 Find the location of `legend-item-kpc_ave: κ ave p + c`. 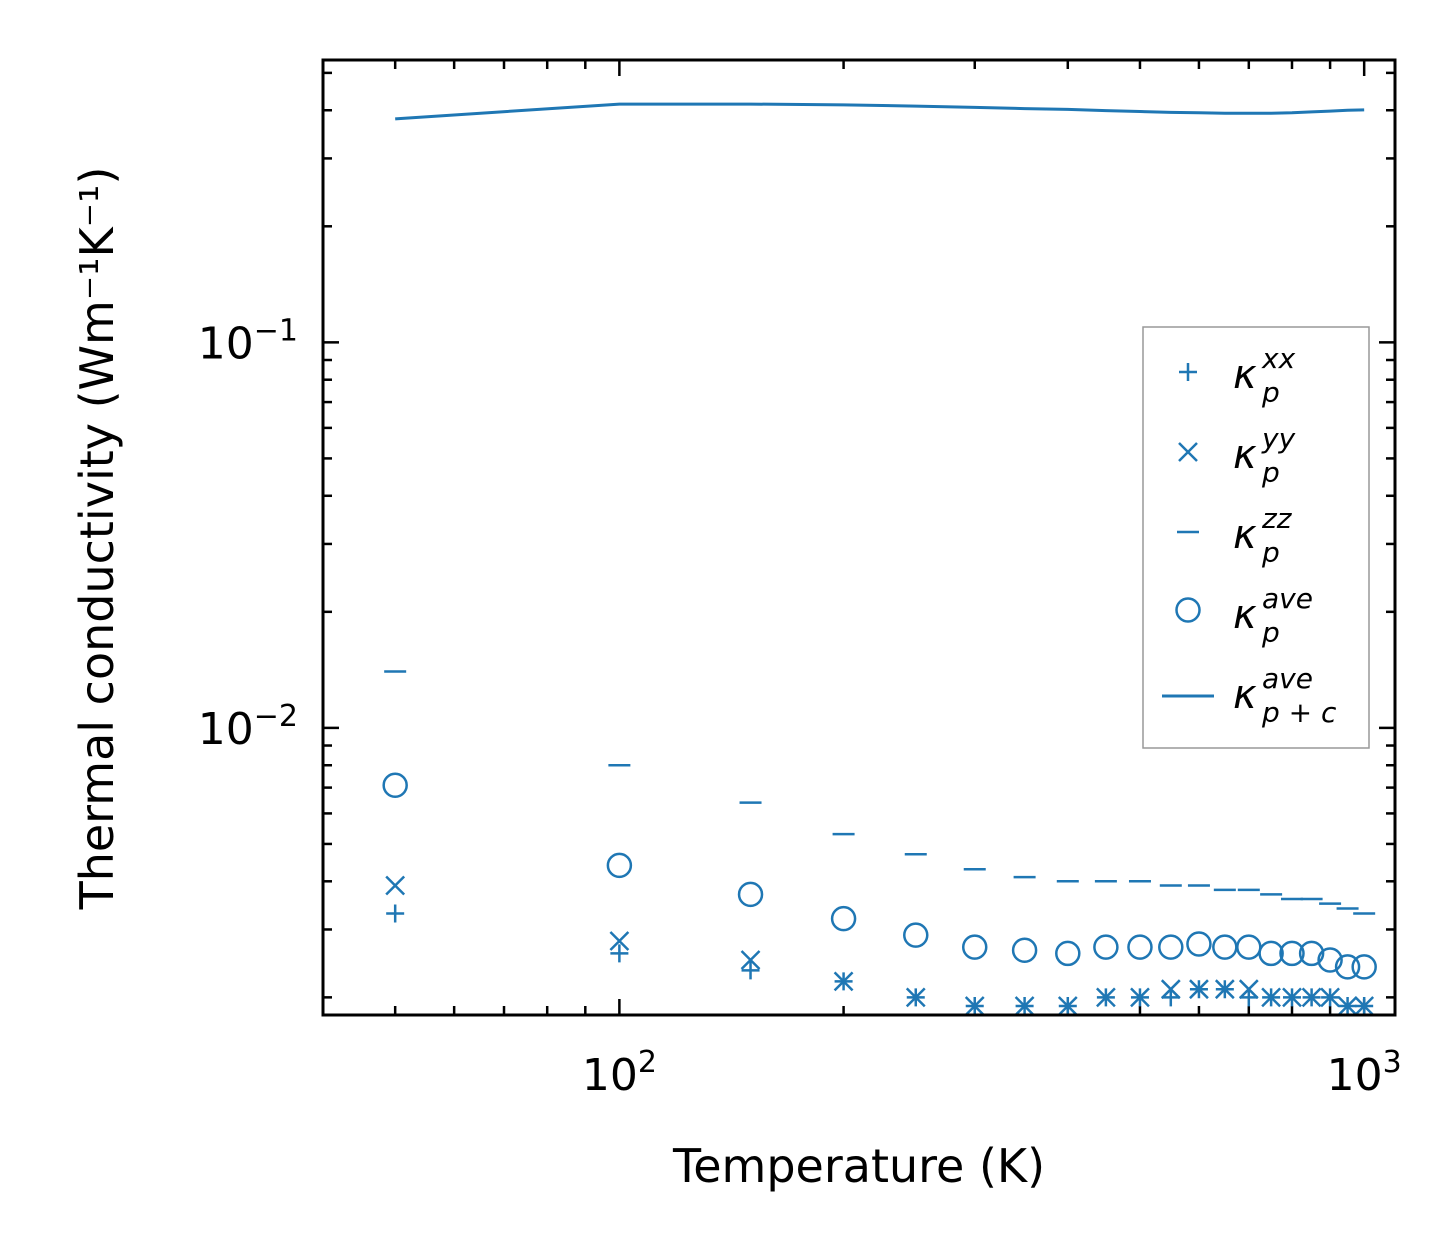

legend-item-kpc_ave: κ ave p + c is located at coordinates (1249, 695).